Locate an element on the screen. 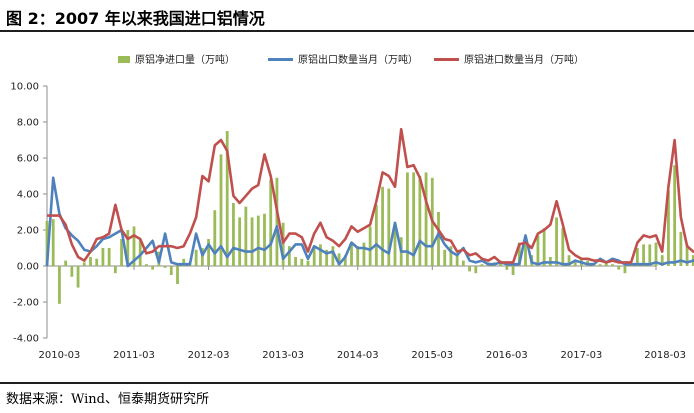 The image size is (694, 413). y-tick-label: 10.00 is located at coordinates (24, 87).